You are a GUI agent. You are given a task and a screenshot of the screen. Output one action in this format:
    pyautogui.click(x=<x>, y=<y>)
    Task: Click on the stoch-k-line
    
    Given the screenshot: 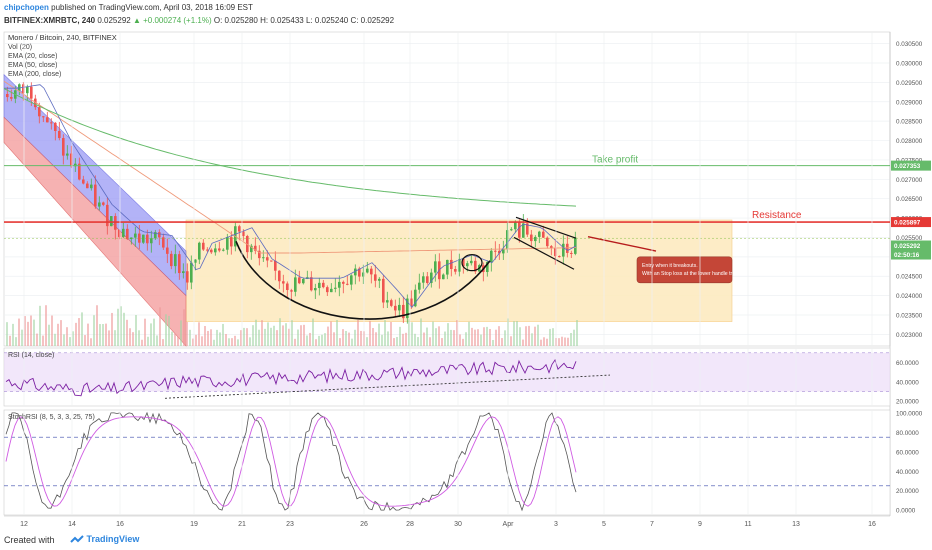 What is the action you would take?
    pyautogui.click(x=291, y=461)
    